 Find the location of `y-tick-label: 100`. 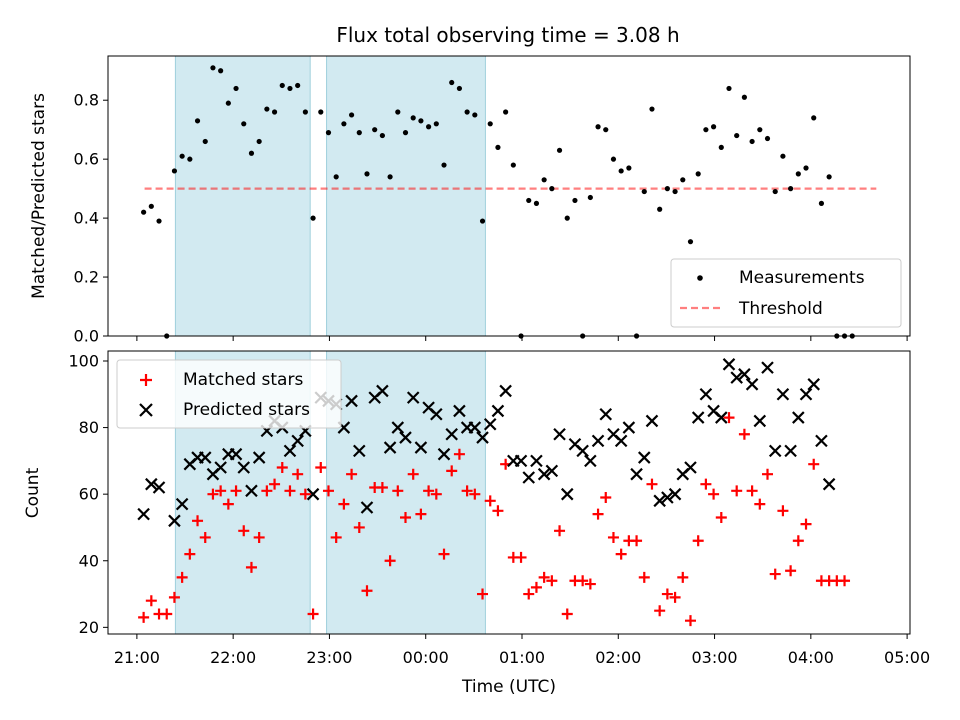

y-tick-label: 100 is located at coordinates (83, 360).